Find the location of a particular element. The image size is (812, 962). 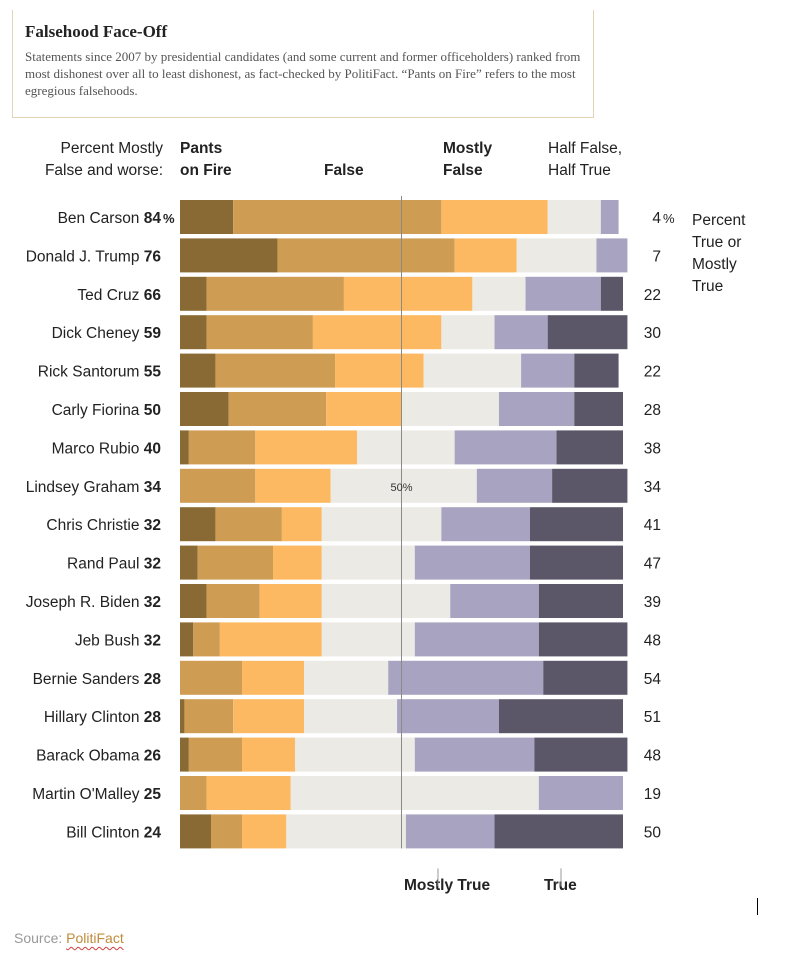

true-or-mostly-true-value: 54 is located at coordinates (653, 679).